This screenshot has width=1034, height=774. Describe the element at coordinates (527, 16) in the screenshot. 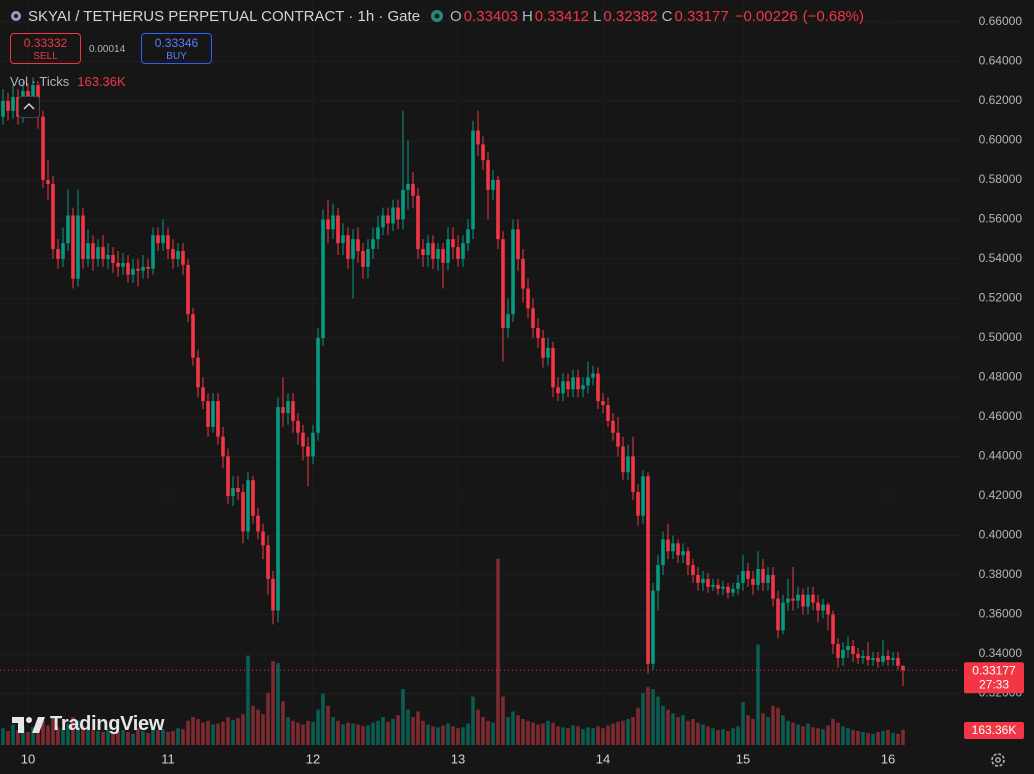

I see `ohlc-label: H` at that location.